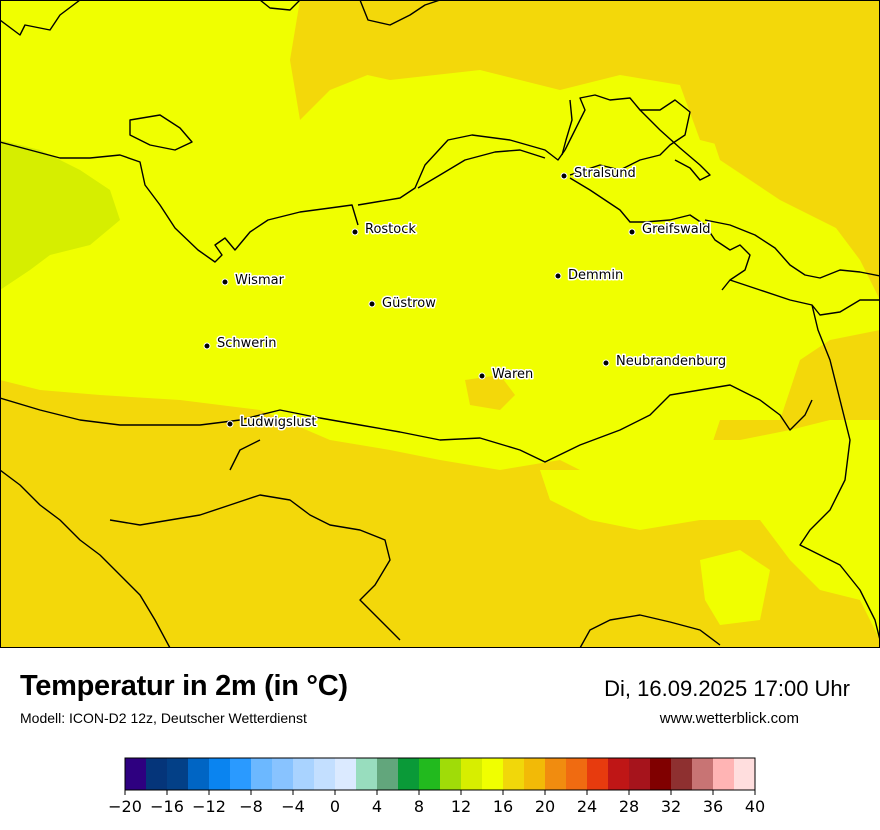  Describe the element at coordinates (184, 686) in the screenshot. I see `map-title: Temperatur in 2m (in °C)` at that location.